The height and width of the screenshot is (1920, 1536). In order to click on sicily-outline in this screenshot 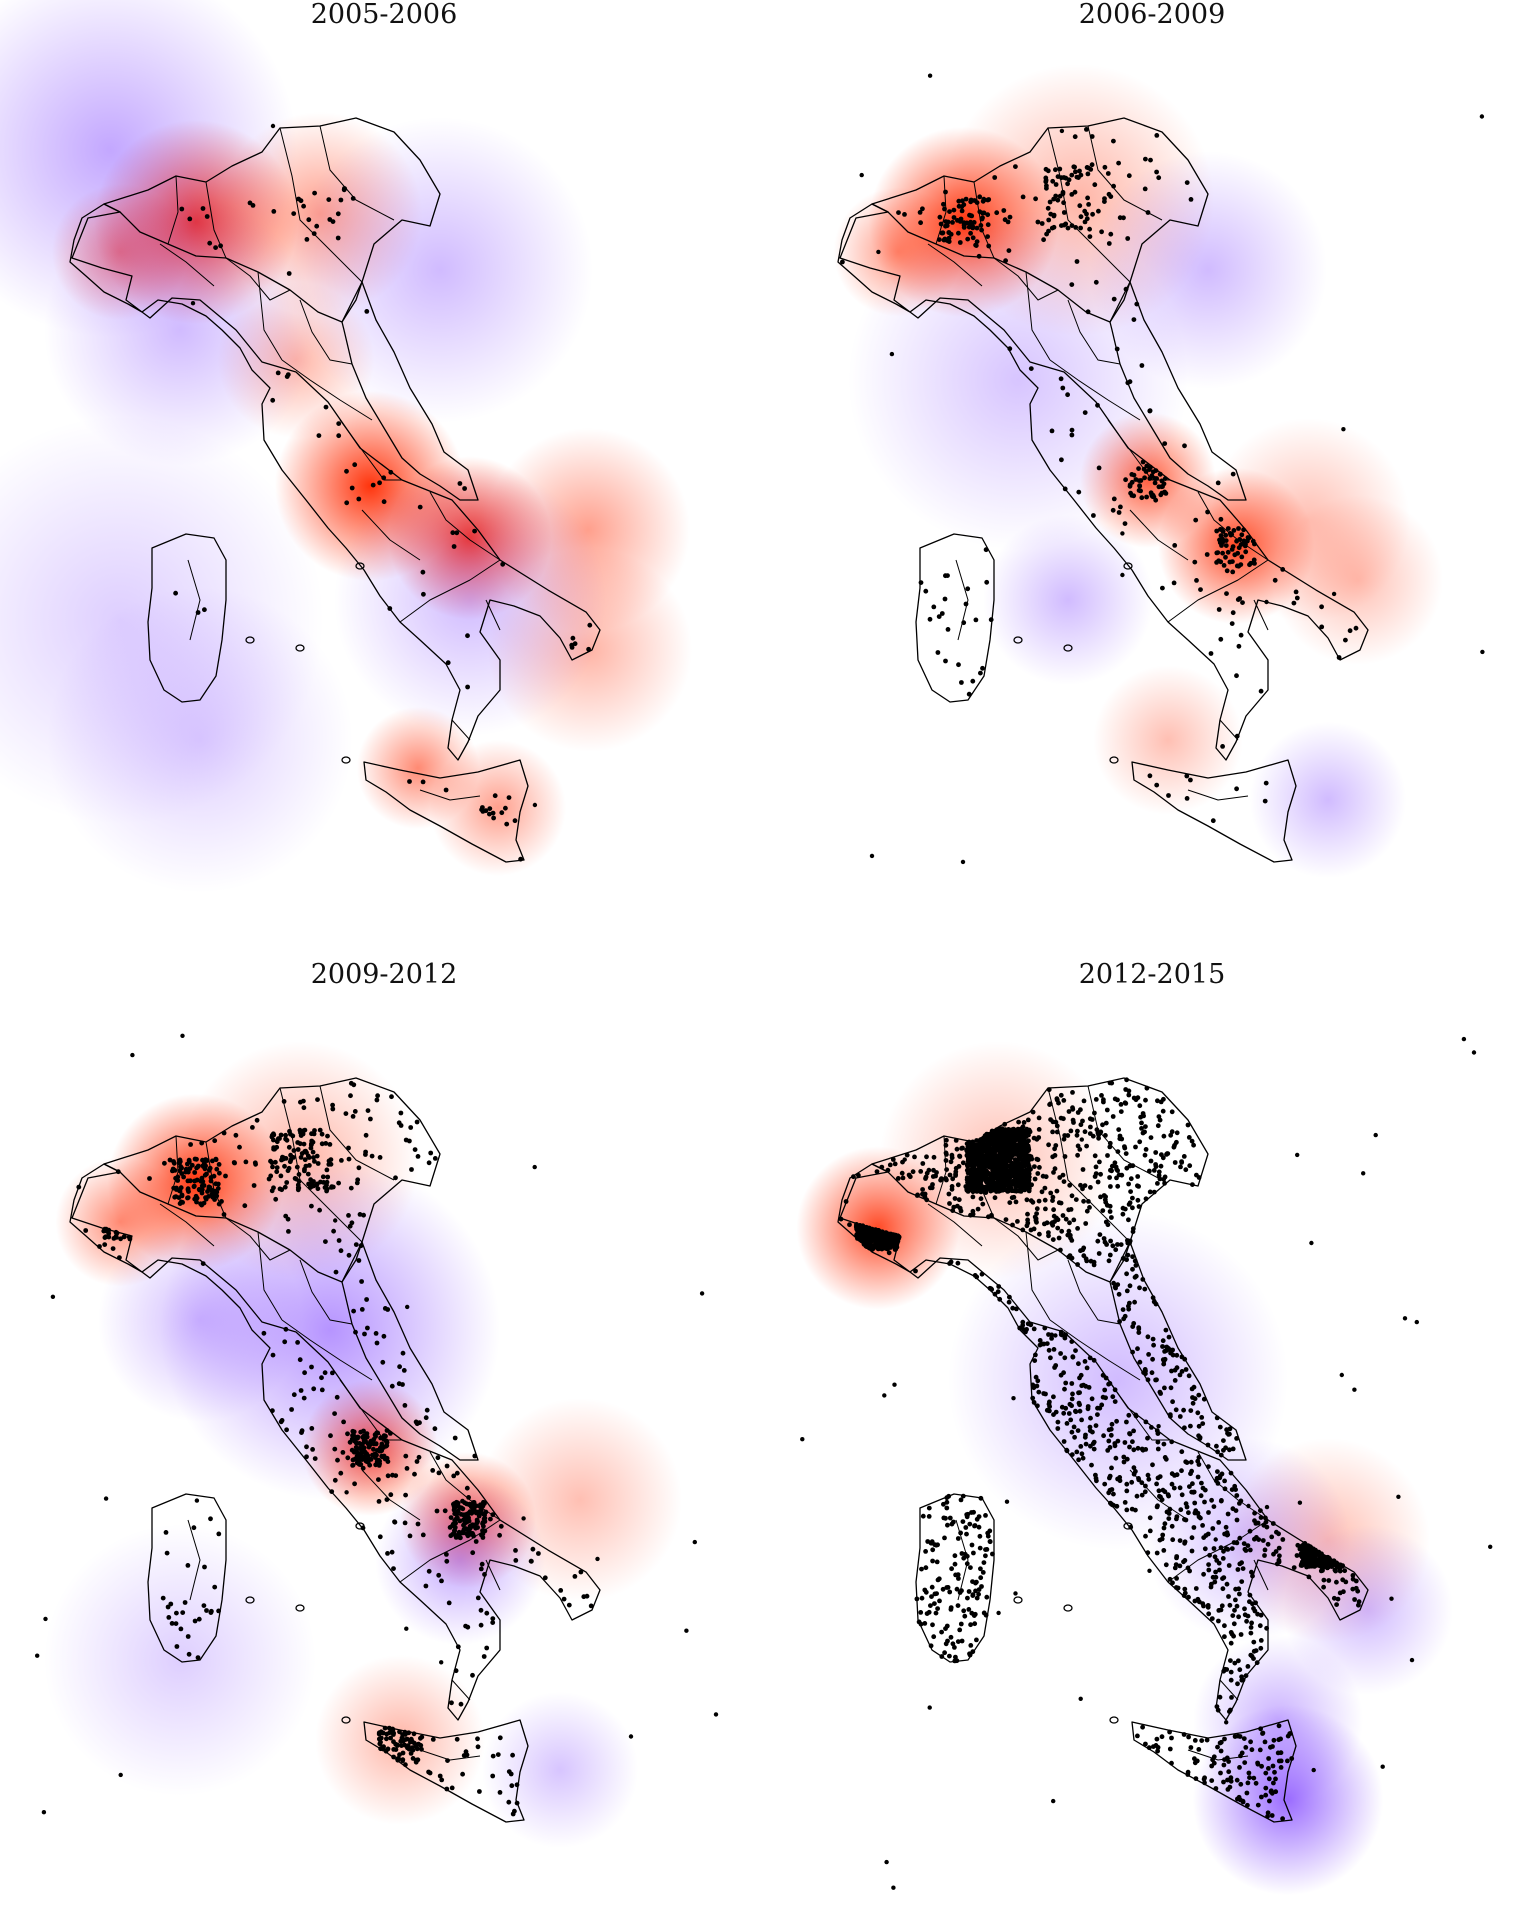, I will do `click(1214, 1771)`.